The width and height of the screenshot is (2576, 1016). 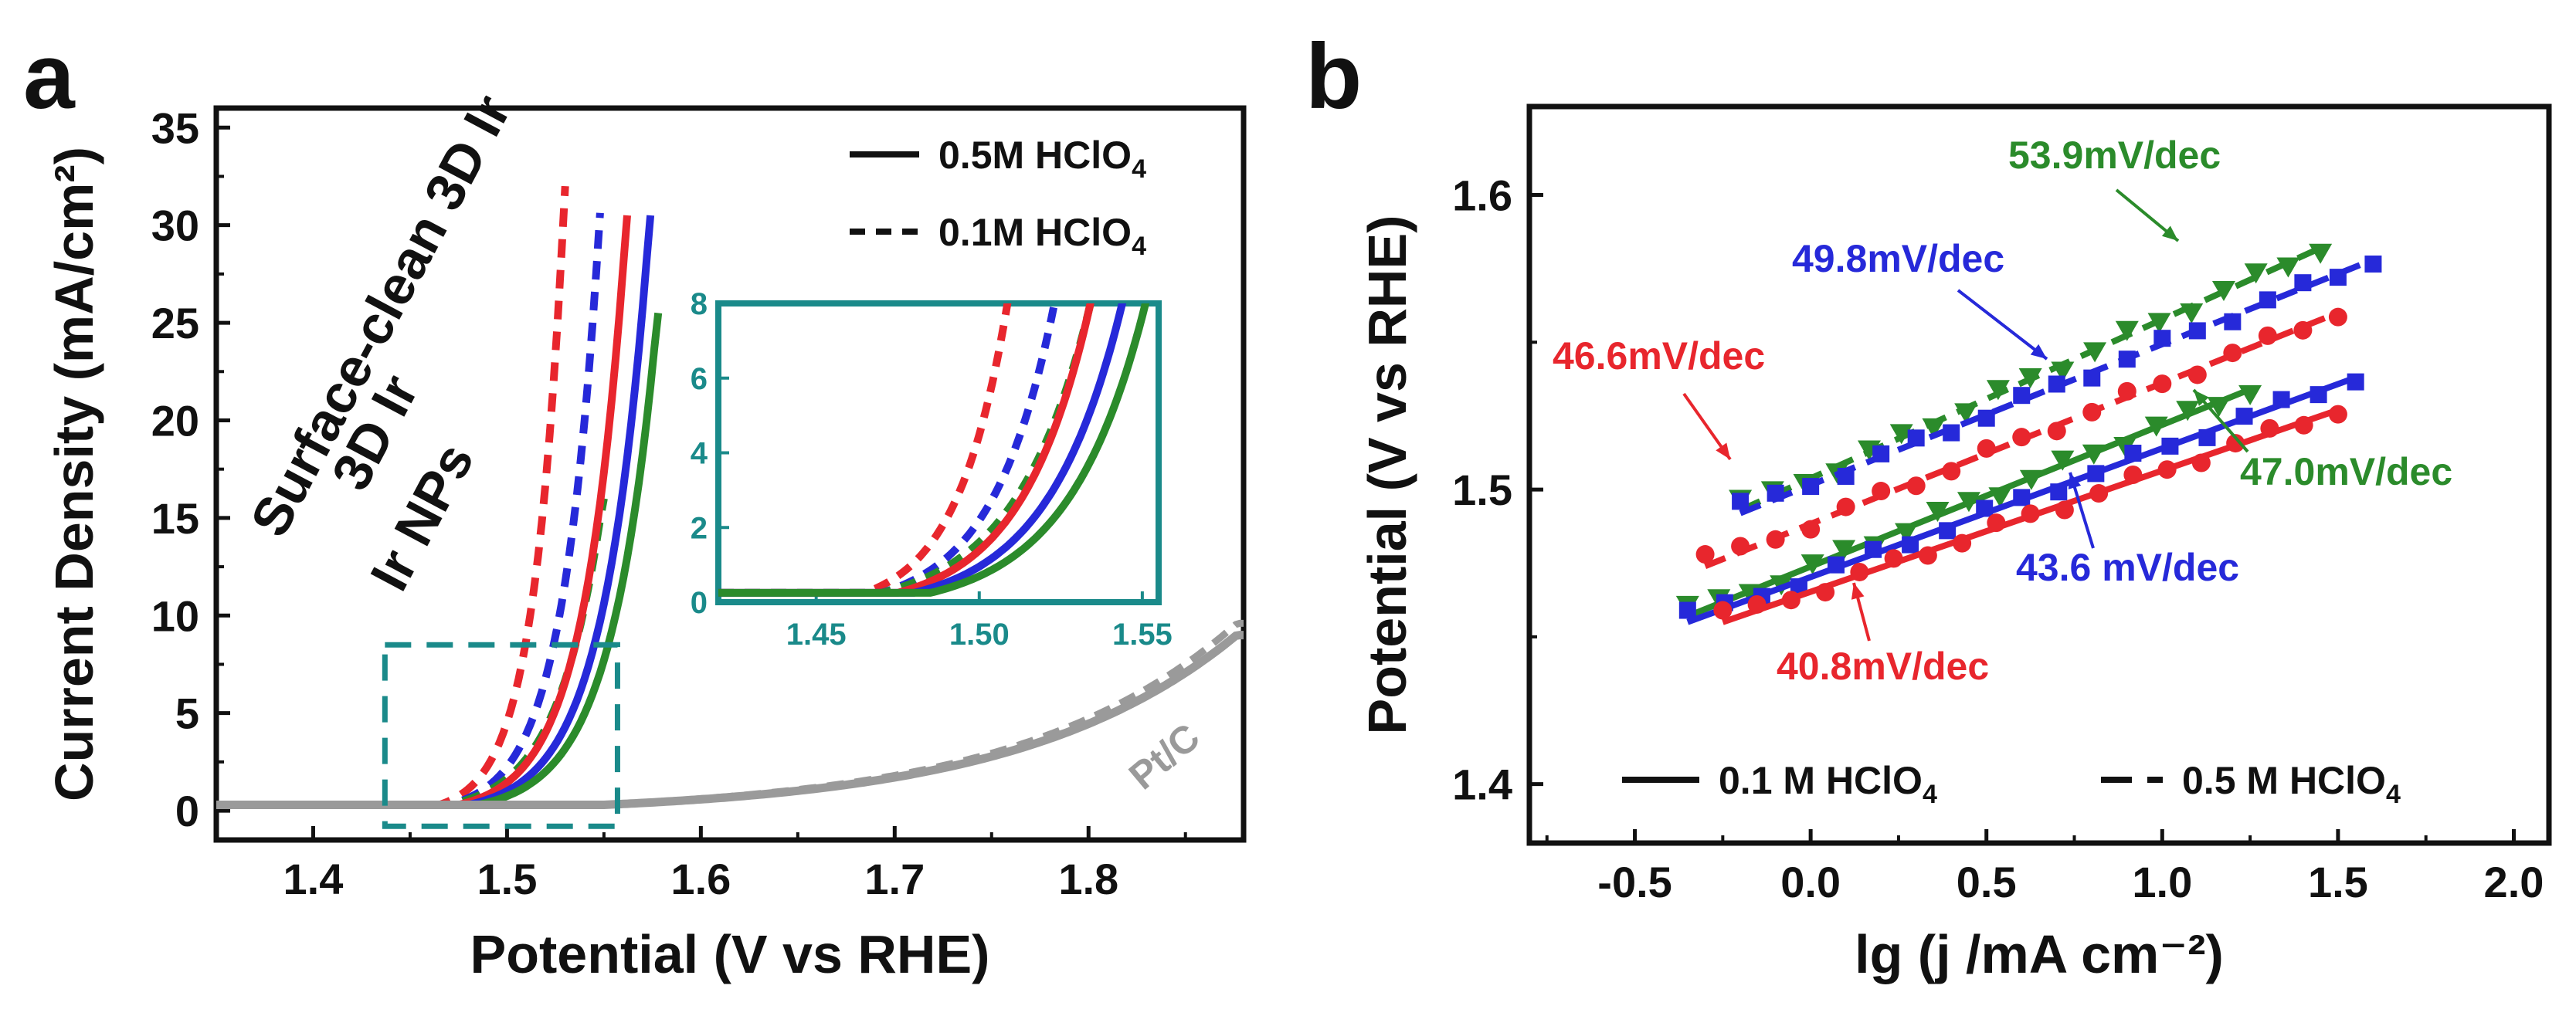 What do you see at coordinates (187, 713) in the screenshot?
I see `y-tick-label: 5` at bounding box center [187, 713].